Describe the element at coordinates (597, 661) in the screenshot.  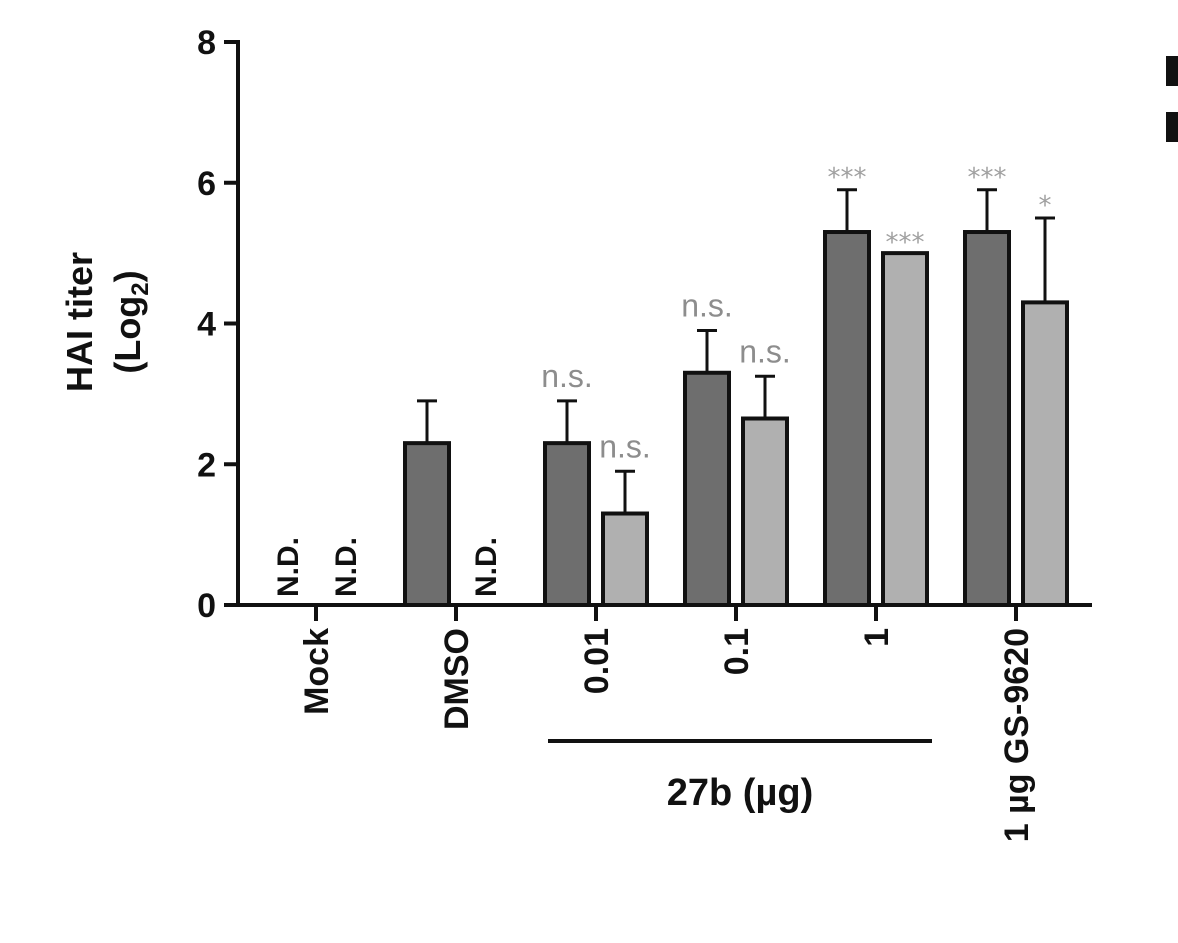
I see `category-label-2: 0.01` at that location.